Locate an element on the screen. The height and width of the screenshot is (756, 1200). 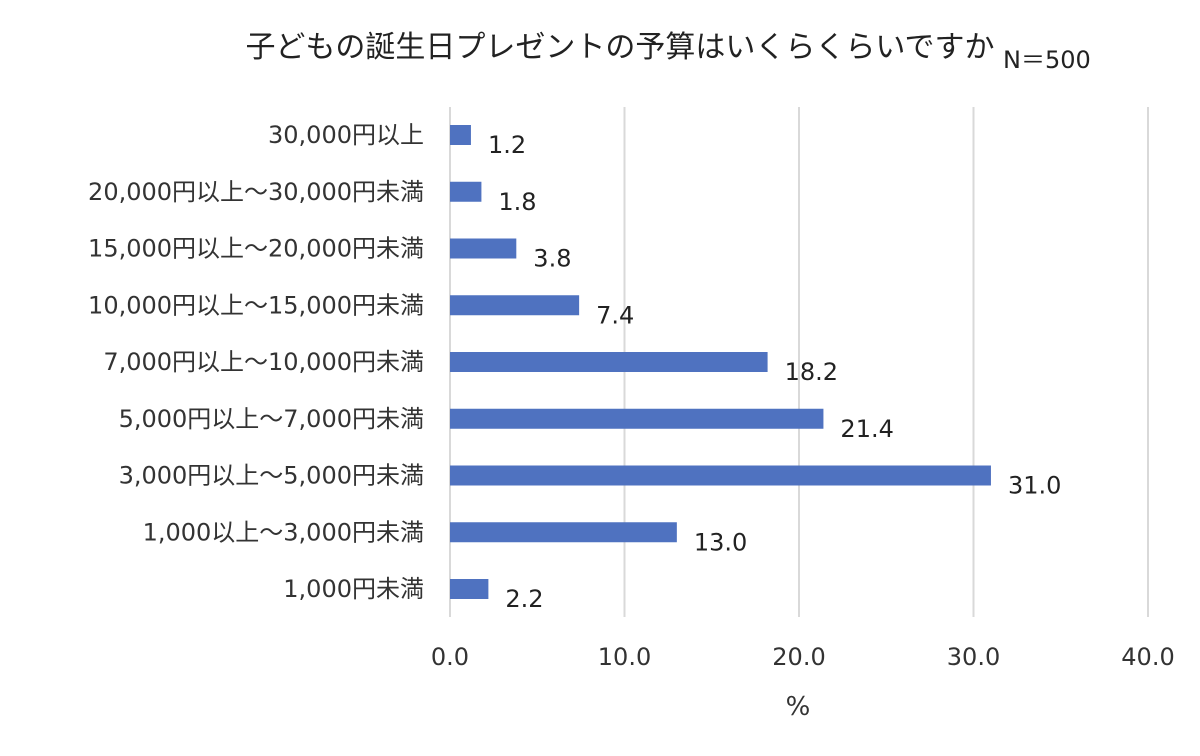
category-label: 1,000以上～3,000円未満 is located at coordinates (283, 532).